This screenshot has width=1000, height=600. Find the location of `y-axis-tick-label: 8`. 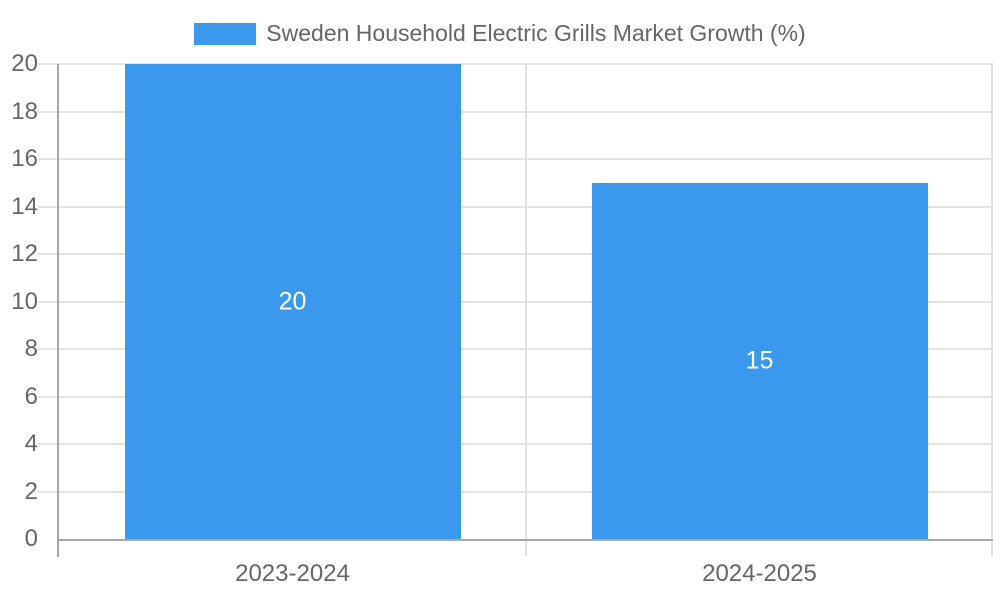

y-axis-tick-label: 8 is located at coordinates (31, 348).